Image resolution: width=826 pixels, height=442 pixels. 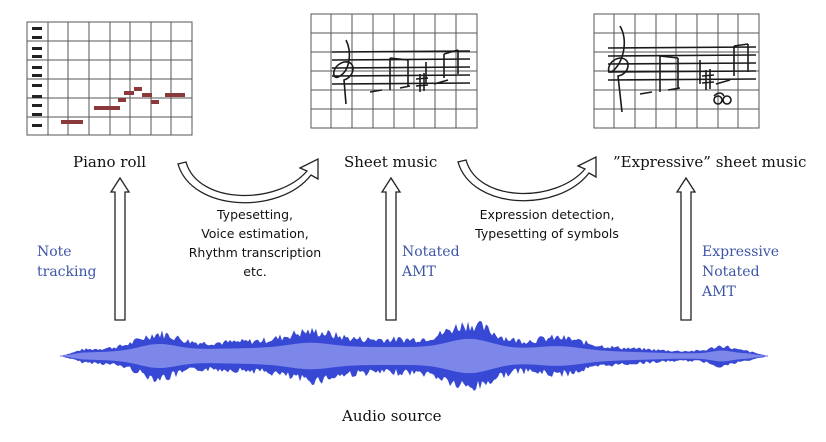 I want to click on stage-label-piano-roll: Piano roll, so click(x=110, y=162).